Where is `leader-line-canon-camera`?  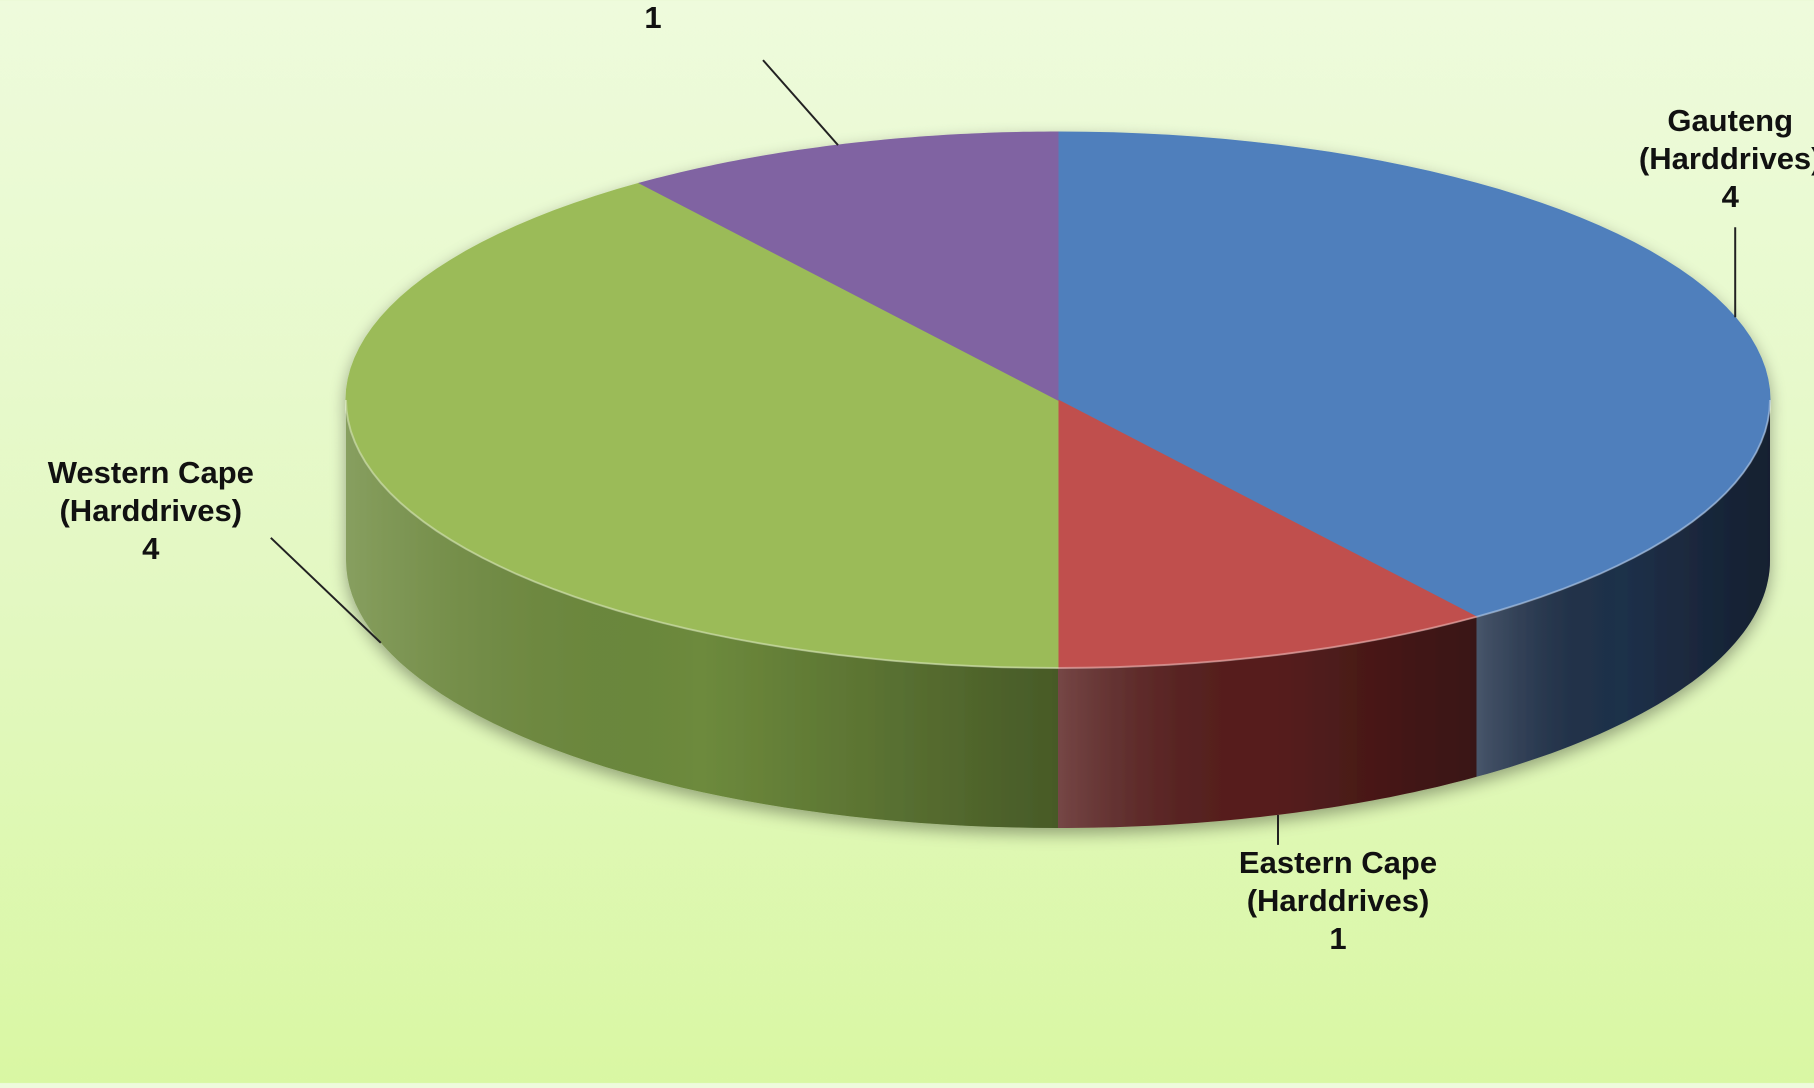
leader-line-canon-camera is located at coordinates (800, 102).